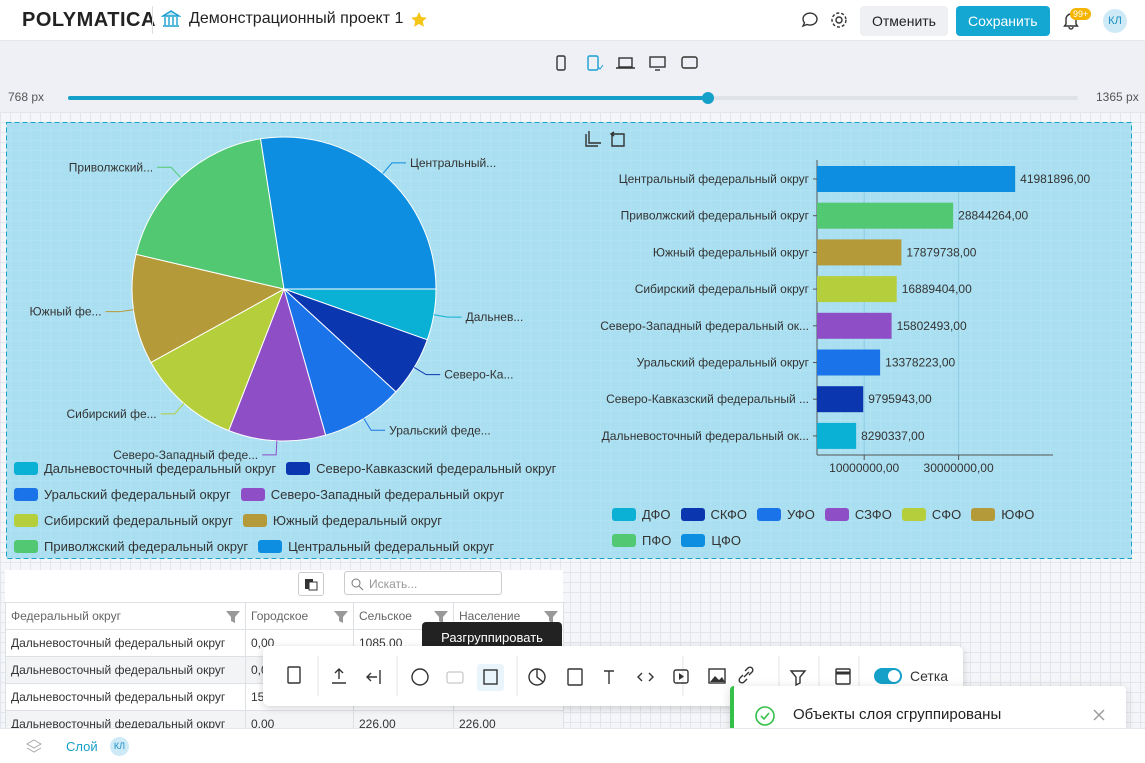  I want to click on y-tick-label: Южный федеральный округ, so click(731, 252).